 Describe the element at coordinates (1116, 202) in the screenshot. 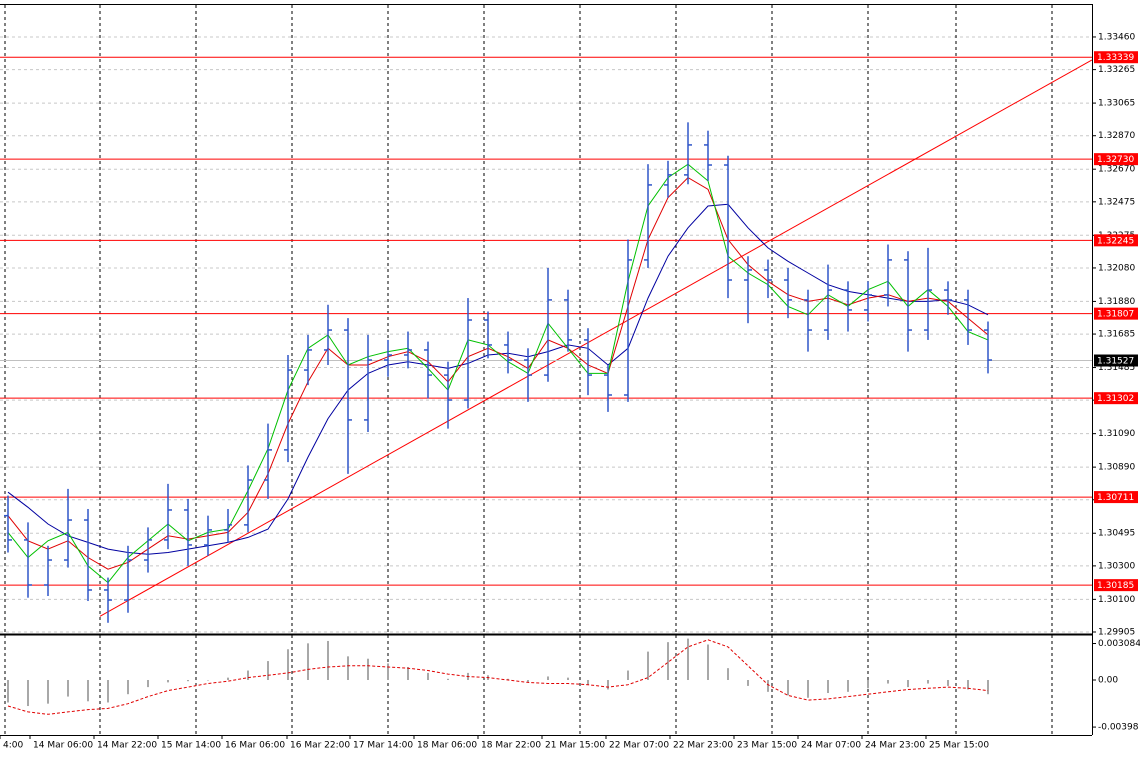

I see `y-tick-label: 1.32475` at that location.